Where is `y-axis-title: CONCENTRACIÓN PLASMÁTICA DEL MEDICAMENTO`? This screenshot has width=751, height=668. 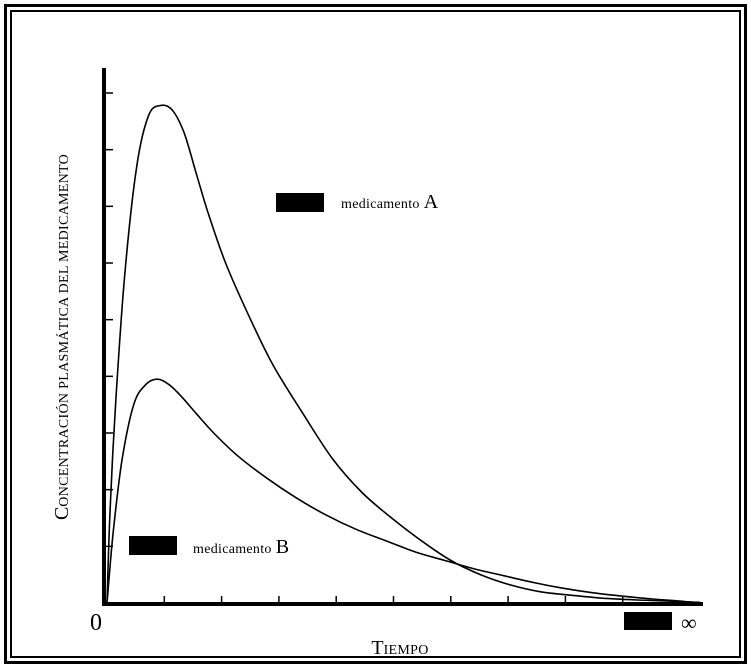 y-axis-title: CONCENTRACIÓN PLASMÁTICA DEL MEDICAMENTO is located at coordinates (62, 337).